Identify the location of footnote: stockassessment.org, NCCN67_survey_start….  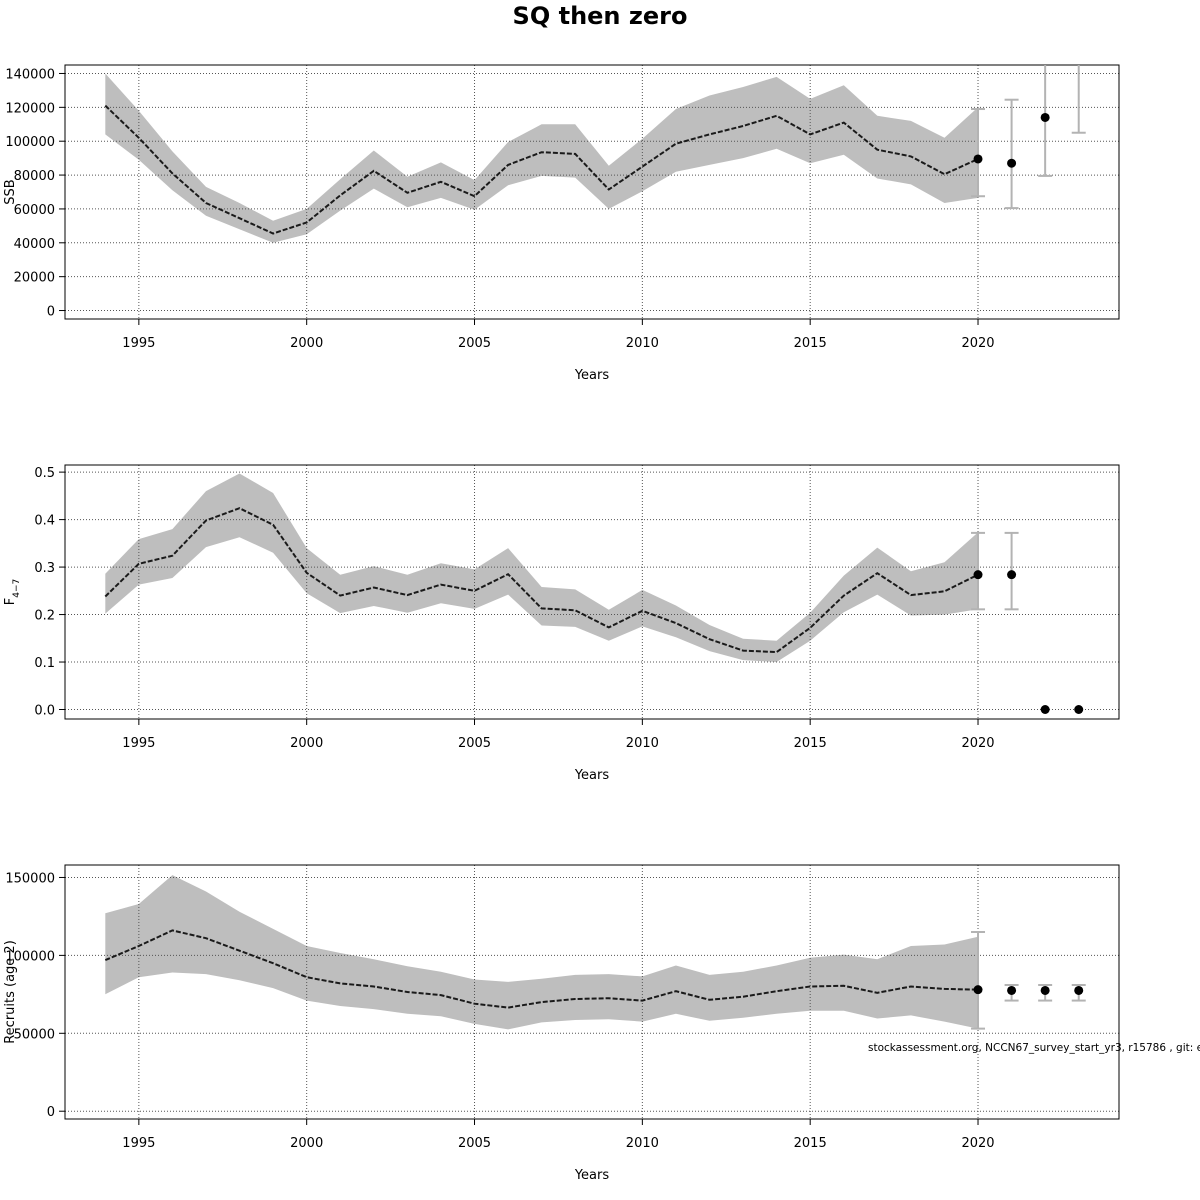
(1034, 1048).